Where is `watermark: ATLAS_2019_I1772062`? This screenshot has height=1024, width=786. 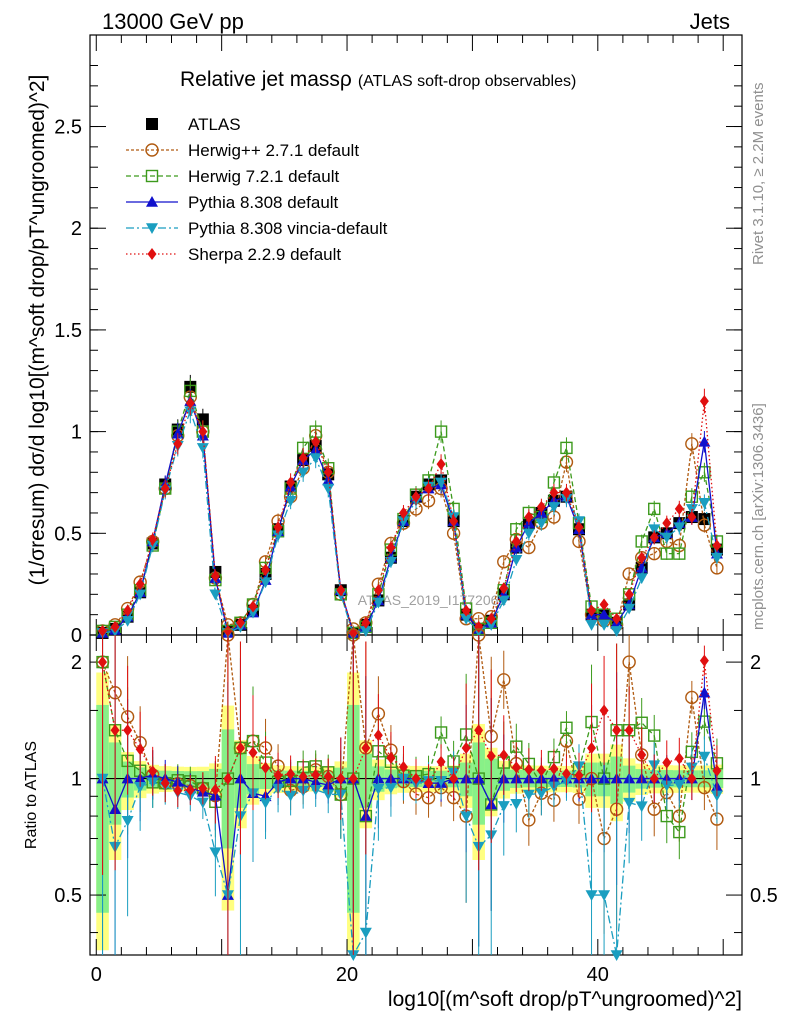
watermark: ATLAS_2019_I1772062 is located at coordinates (432, 600).